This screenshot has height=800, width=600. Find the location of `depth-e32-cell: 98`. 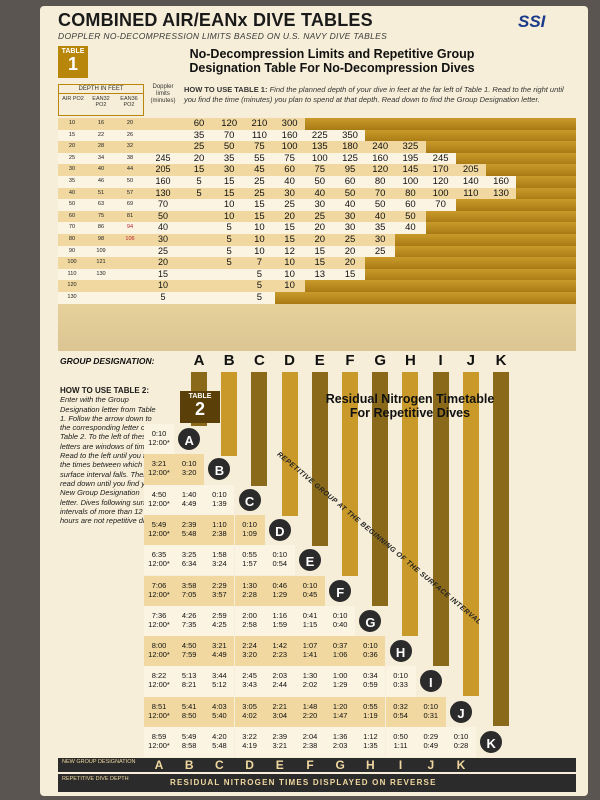

depth-e32-cell: 98 is located at coordinates (101, 239).